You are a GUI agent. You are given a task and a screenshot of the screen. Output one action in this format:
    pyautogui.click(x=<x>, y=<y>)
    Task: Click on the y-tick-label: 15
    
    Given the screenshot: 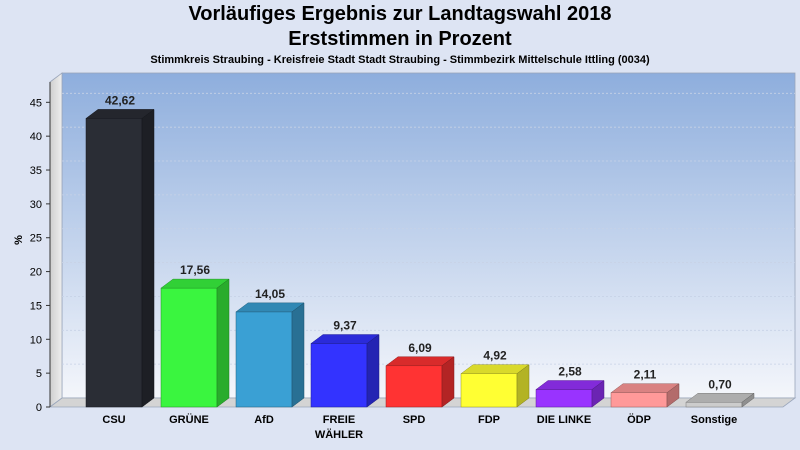 What is the action you would take?
    pyautogui.click(x=36, y=306)
    